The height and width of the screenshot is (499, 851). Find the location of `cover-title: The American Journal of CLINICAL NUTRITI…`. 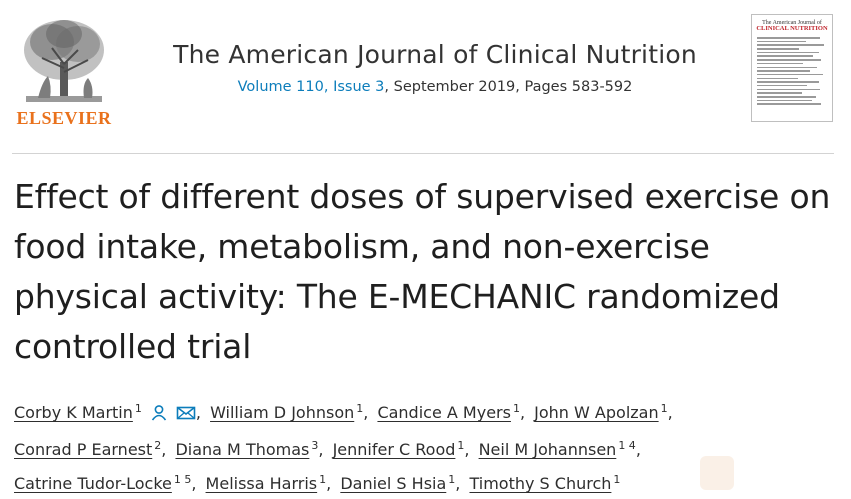

cover-title: The American Journal of CLINICAL NUTRITI… is located at coordinates (792, 26).